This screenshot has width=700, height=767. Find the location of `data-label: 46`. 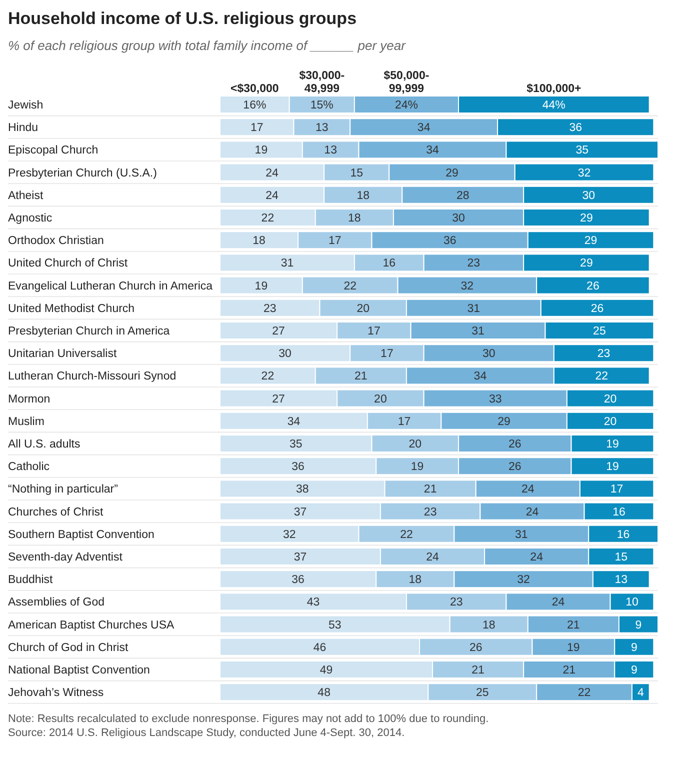

data-label: 46 is located at coordinates (319, 648).